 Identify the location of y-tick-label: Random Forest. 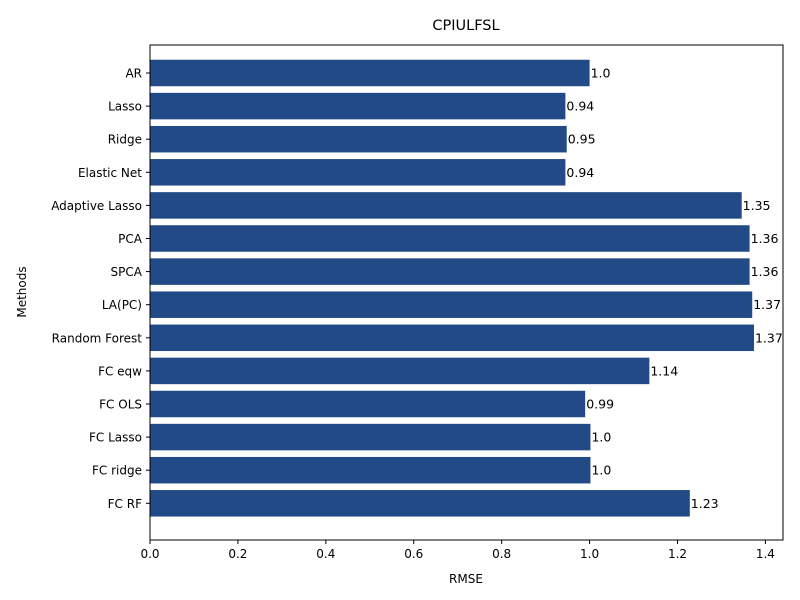
(97, 338).